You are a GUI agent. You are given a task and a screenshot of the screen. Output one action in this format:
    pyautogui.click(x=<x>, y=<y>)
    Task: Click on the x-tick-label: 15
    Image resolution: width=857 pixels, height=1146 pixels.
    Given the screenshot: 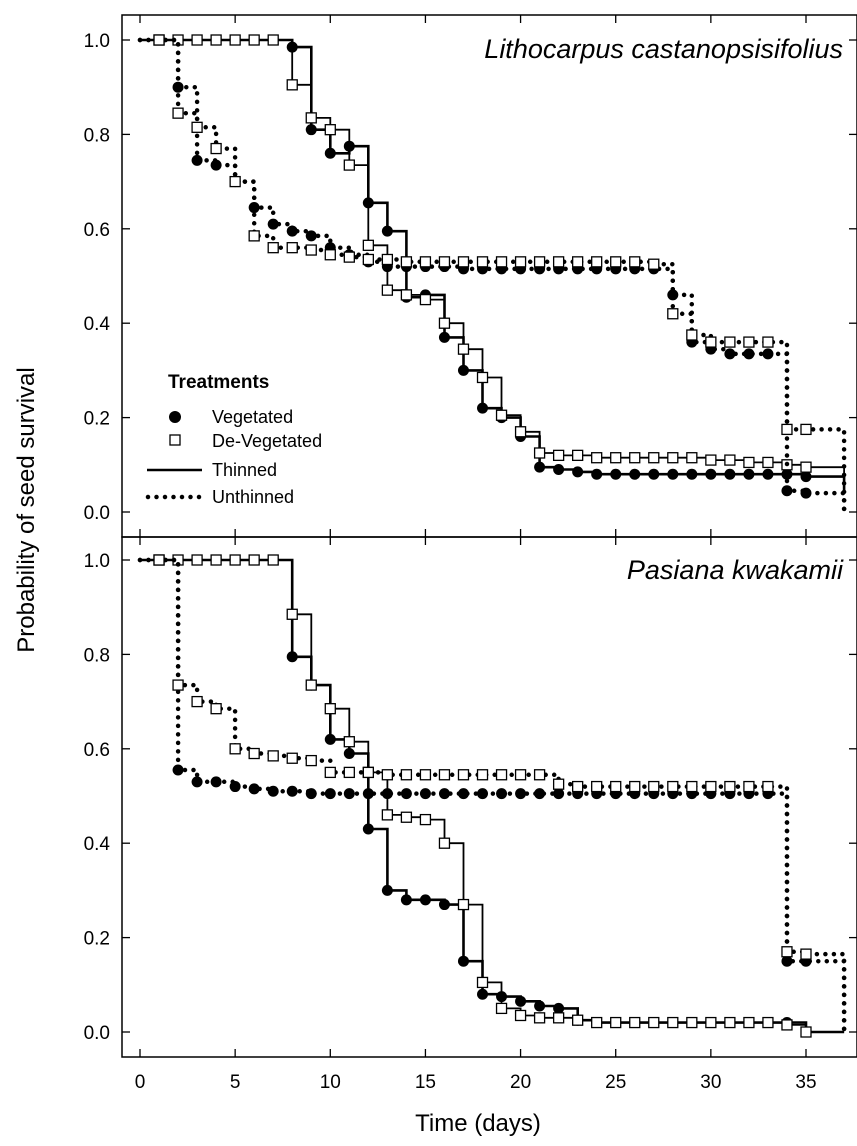 What is the action you would take?
    pyautogui.click(x=425, y=1082)
    